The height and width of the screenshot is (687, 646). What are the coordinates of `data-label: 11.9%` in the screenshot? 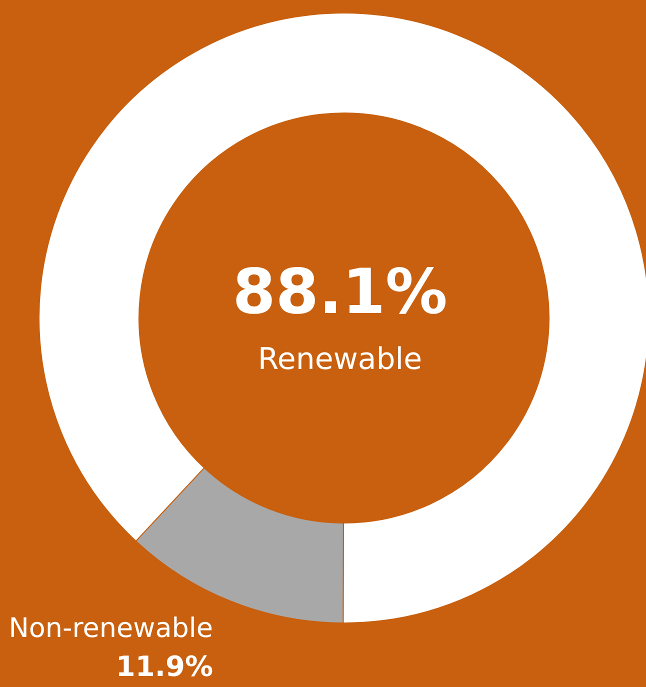 It's located at (164, 666).